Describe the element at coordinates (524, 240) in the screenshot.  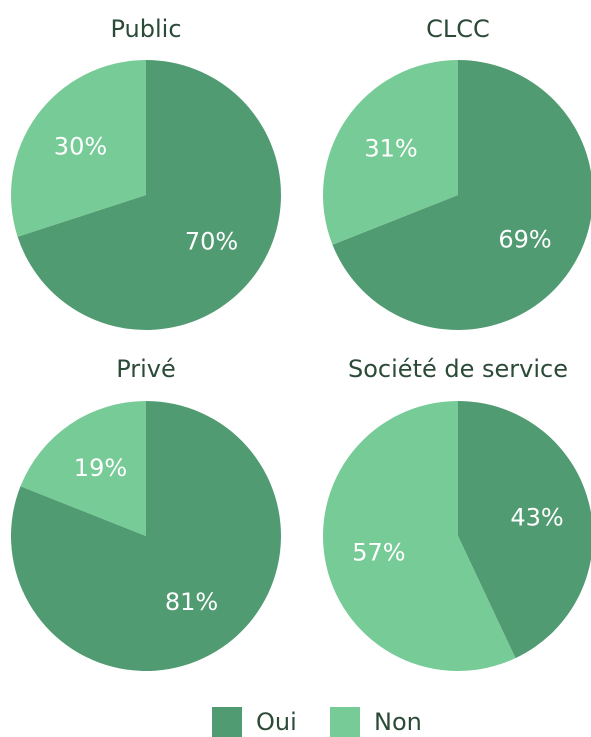
I see `slice-label: 69%` at that location.